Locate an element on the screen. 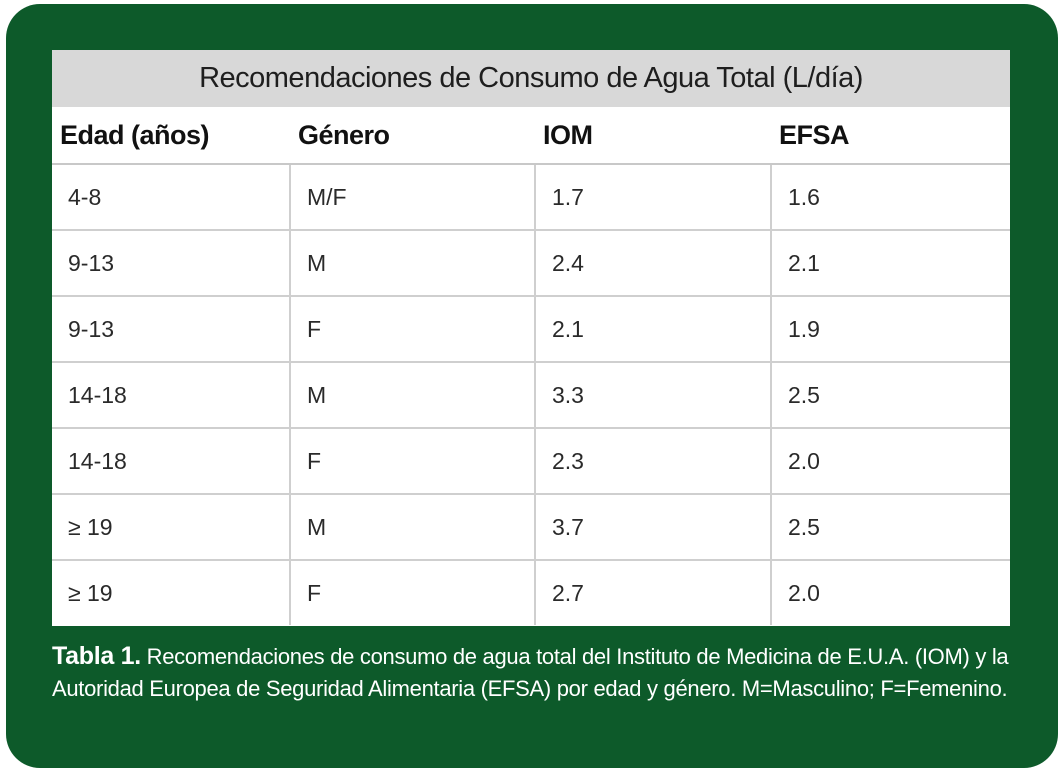 The width and height of the screenshot is (1063, 771). cell-iom: 2.3 is located at coordinates (653, 461).